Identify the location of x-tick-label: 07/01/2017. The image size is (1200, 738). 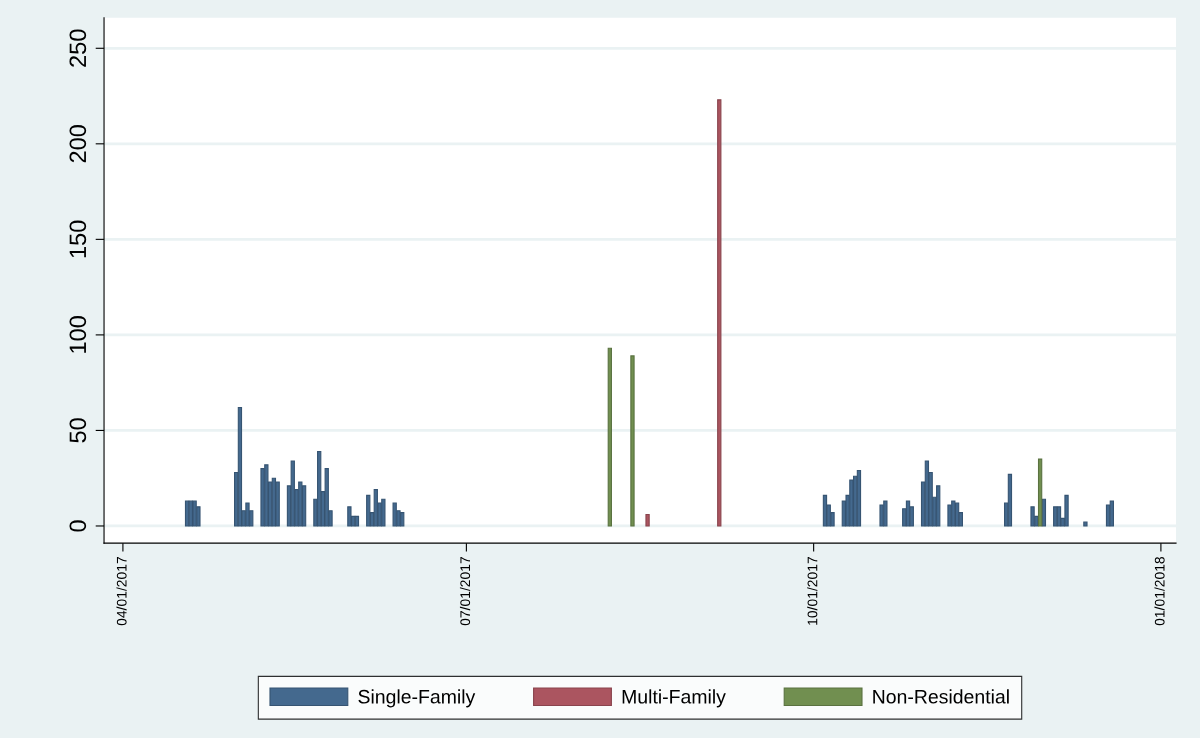
(465, 591).